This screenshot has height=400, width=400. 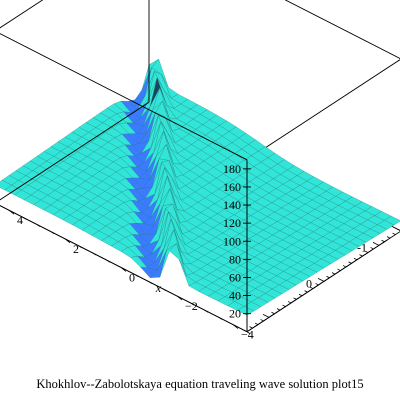 I want to click on z-tick-label: 20, so click(x=235, y=314).